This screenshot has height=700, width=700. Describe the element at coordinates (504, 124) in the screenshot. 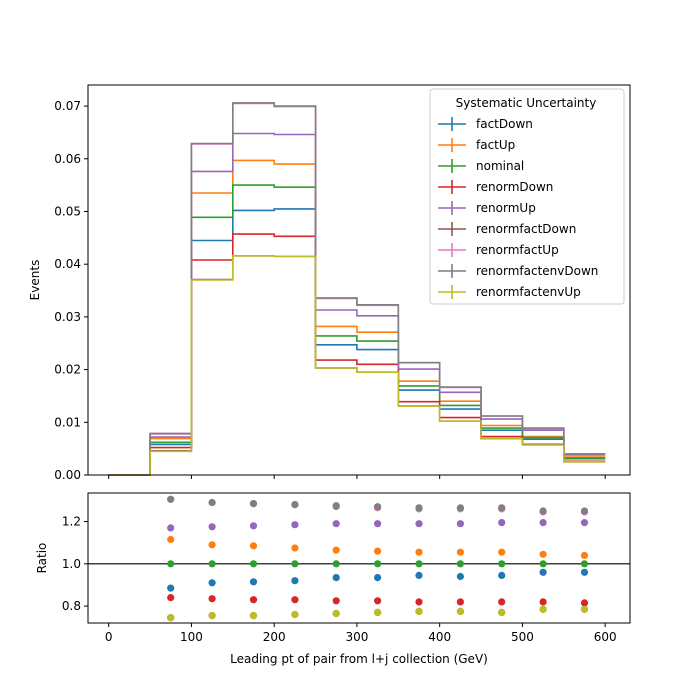

I see `legend-label-factDown: factDown` at that location.